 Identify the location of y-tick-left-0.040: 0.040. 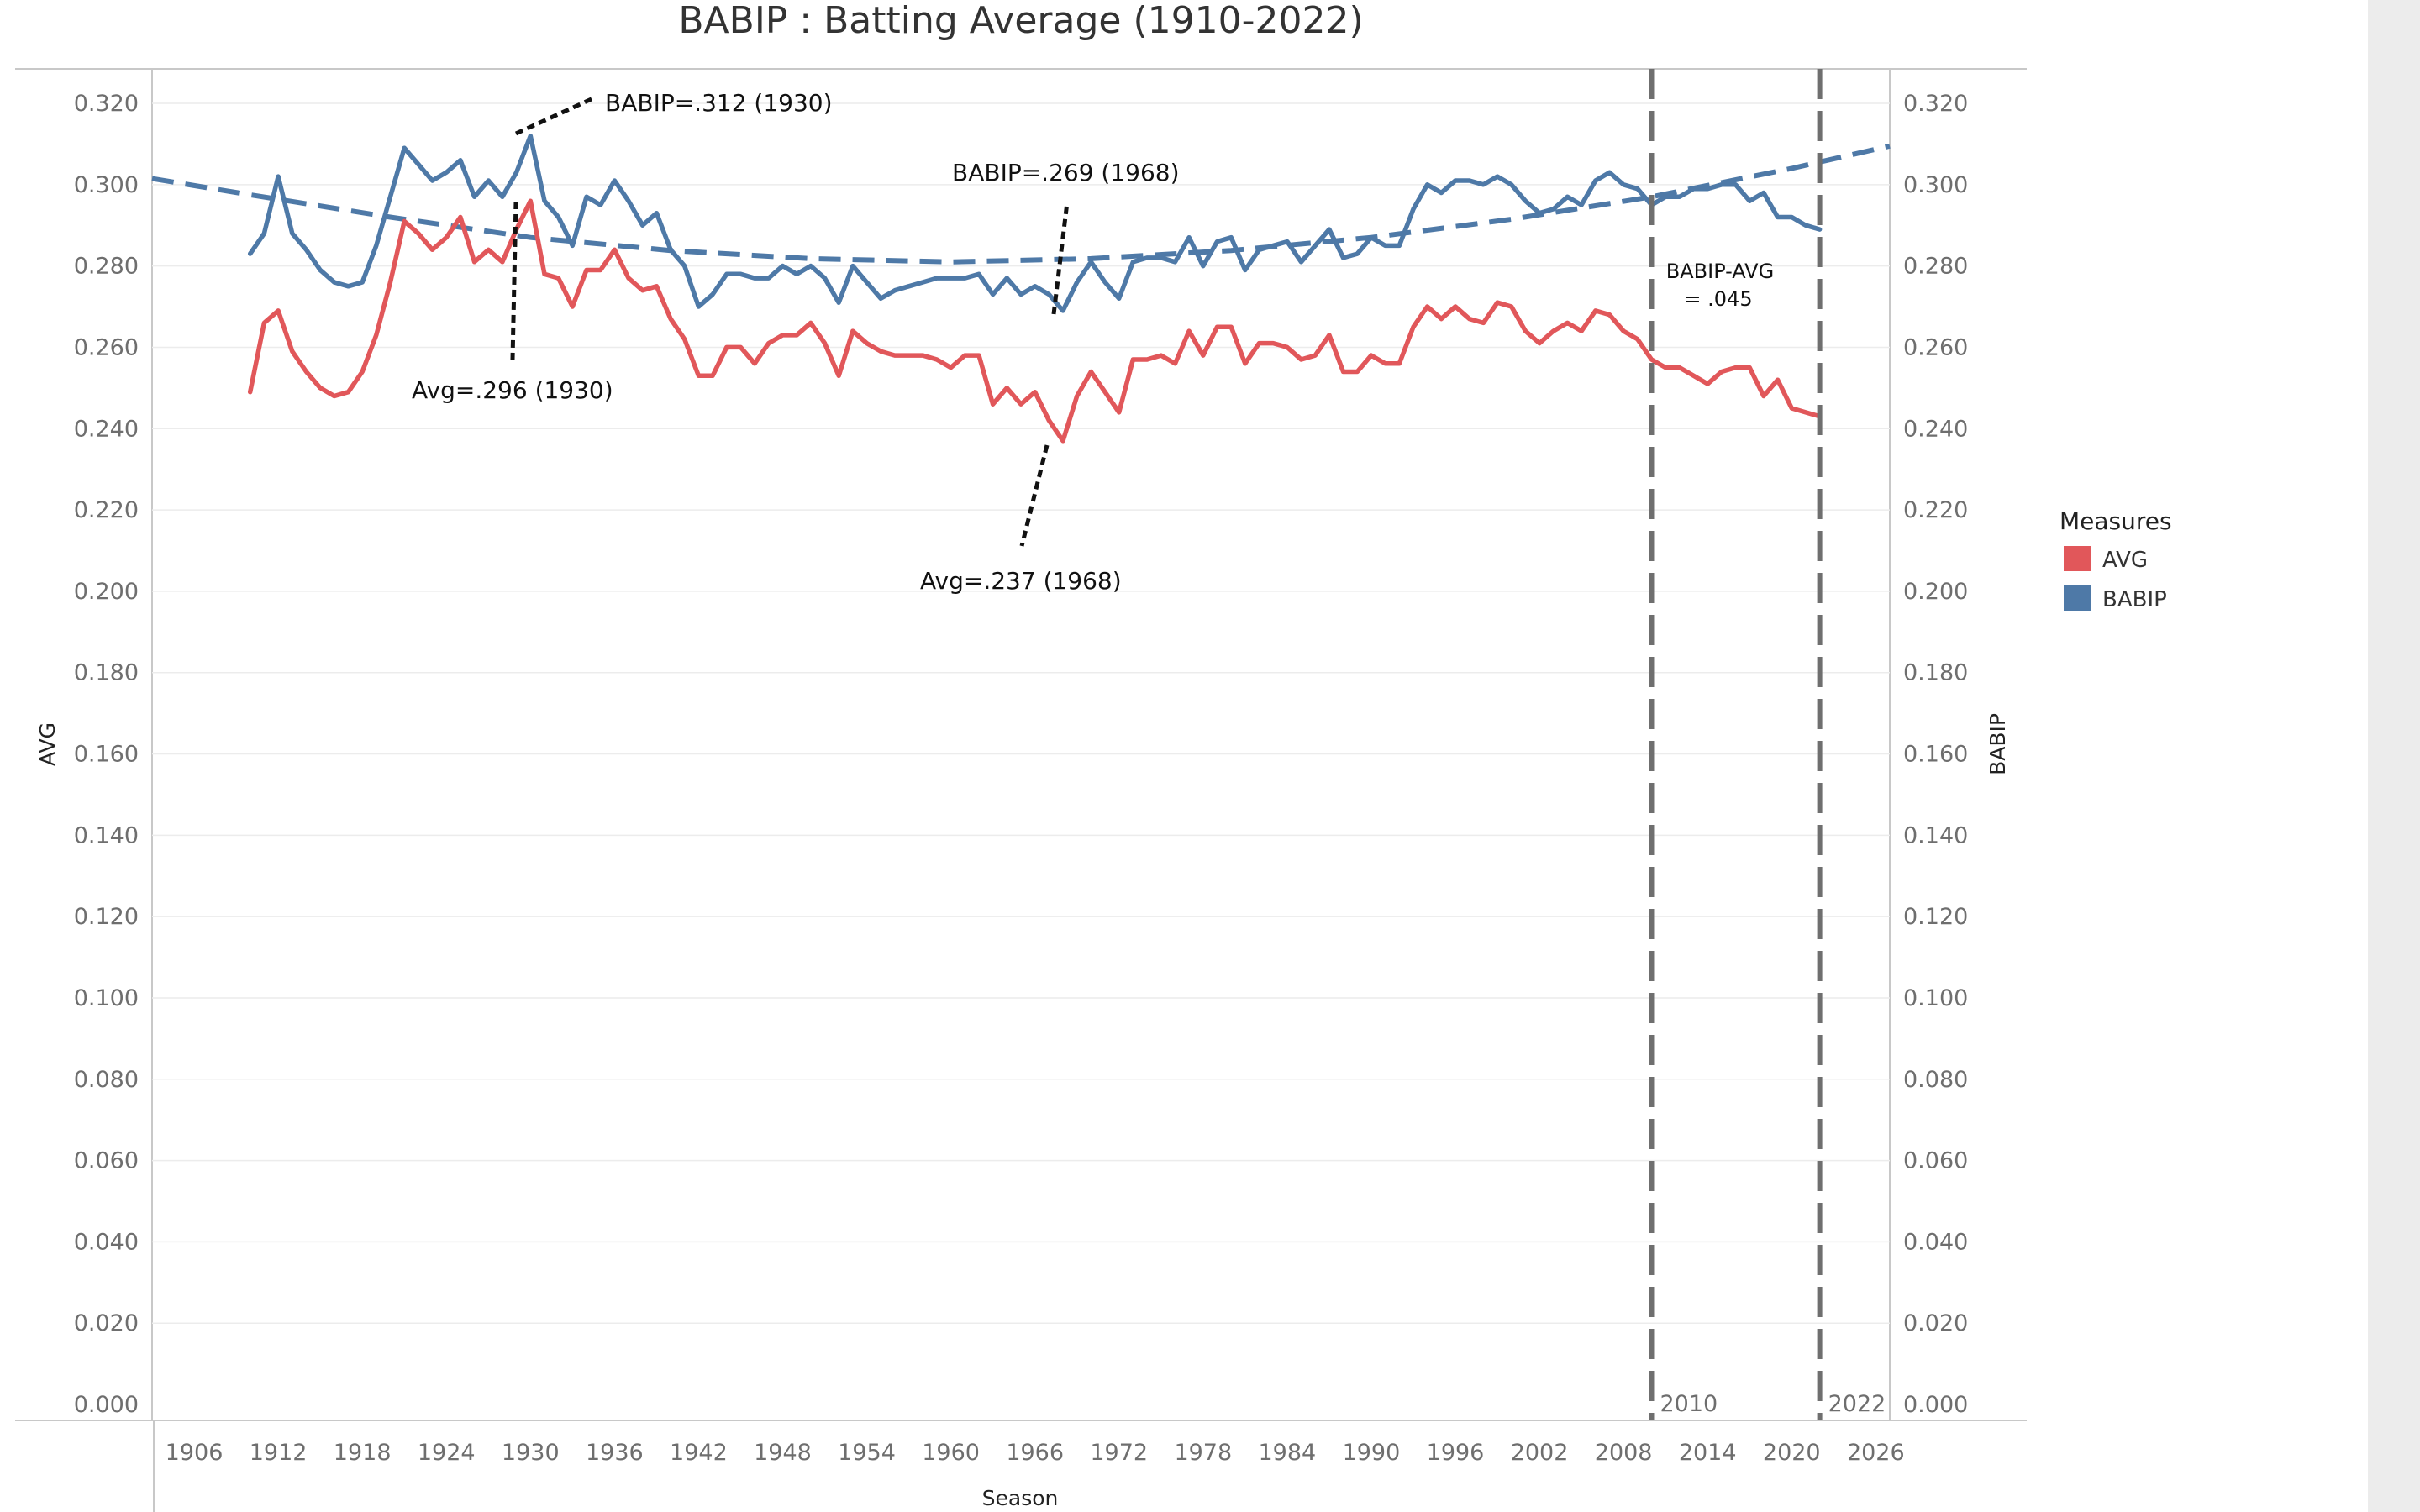
(107, 1242).